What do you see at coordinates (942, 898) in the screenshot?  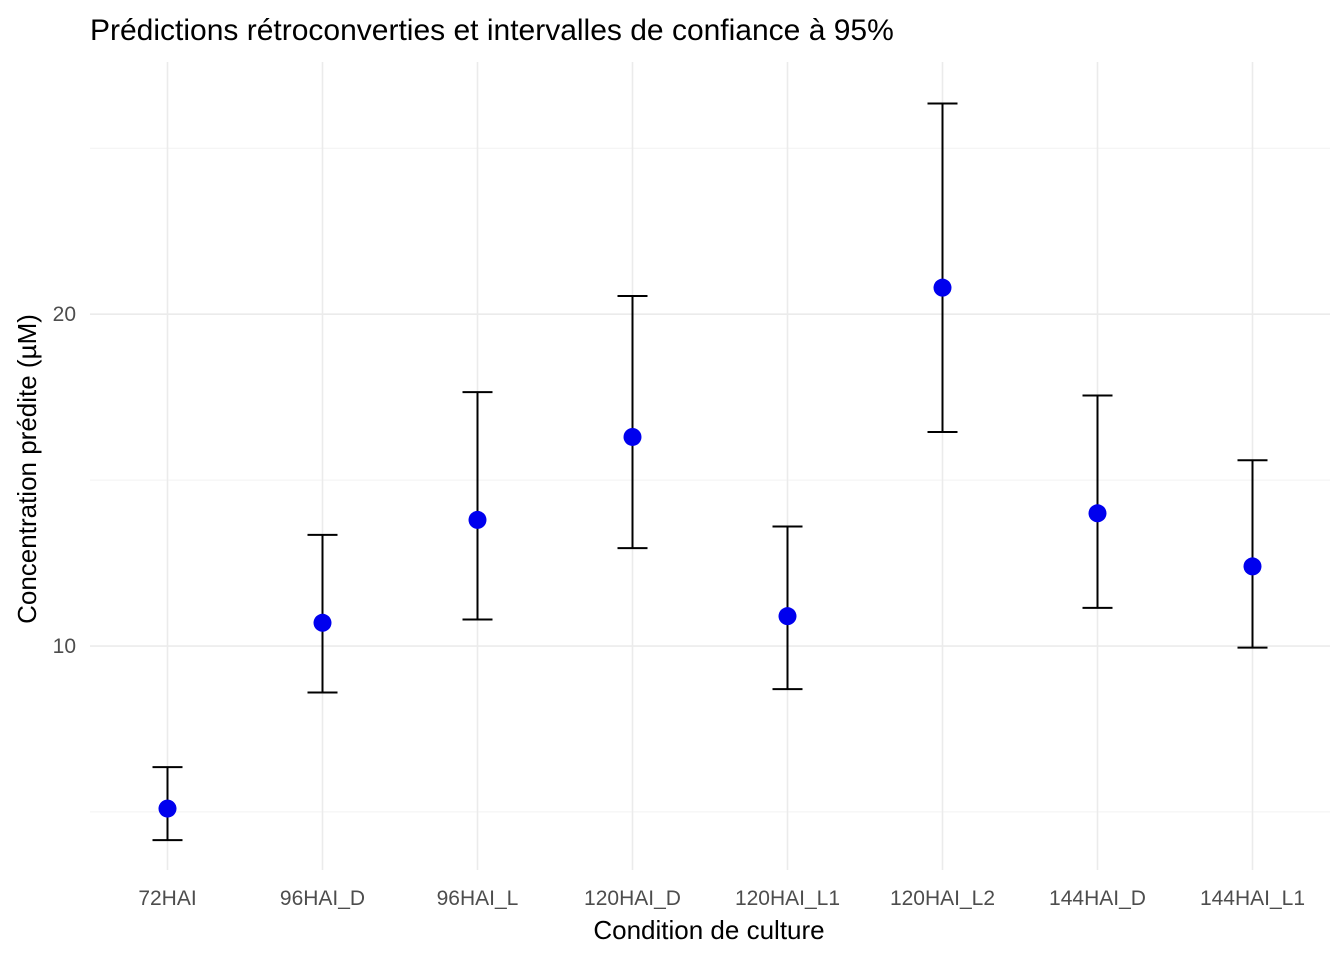 I see `x-tick-label: 120HAI_L2` at bounding box center [942, 898].